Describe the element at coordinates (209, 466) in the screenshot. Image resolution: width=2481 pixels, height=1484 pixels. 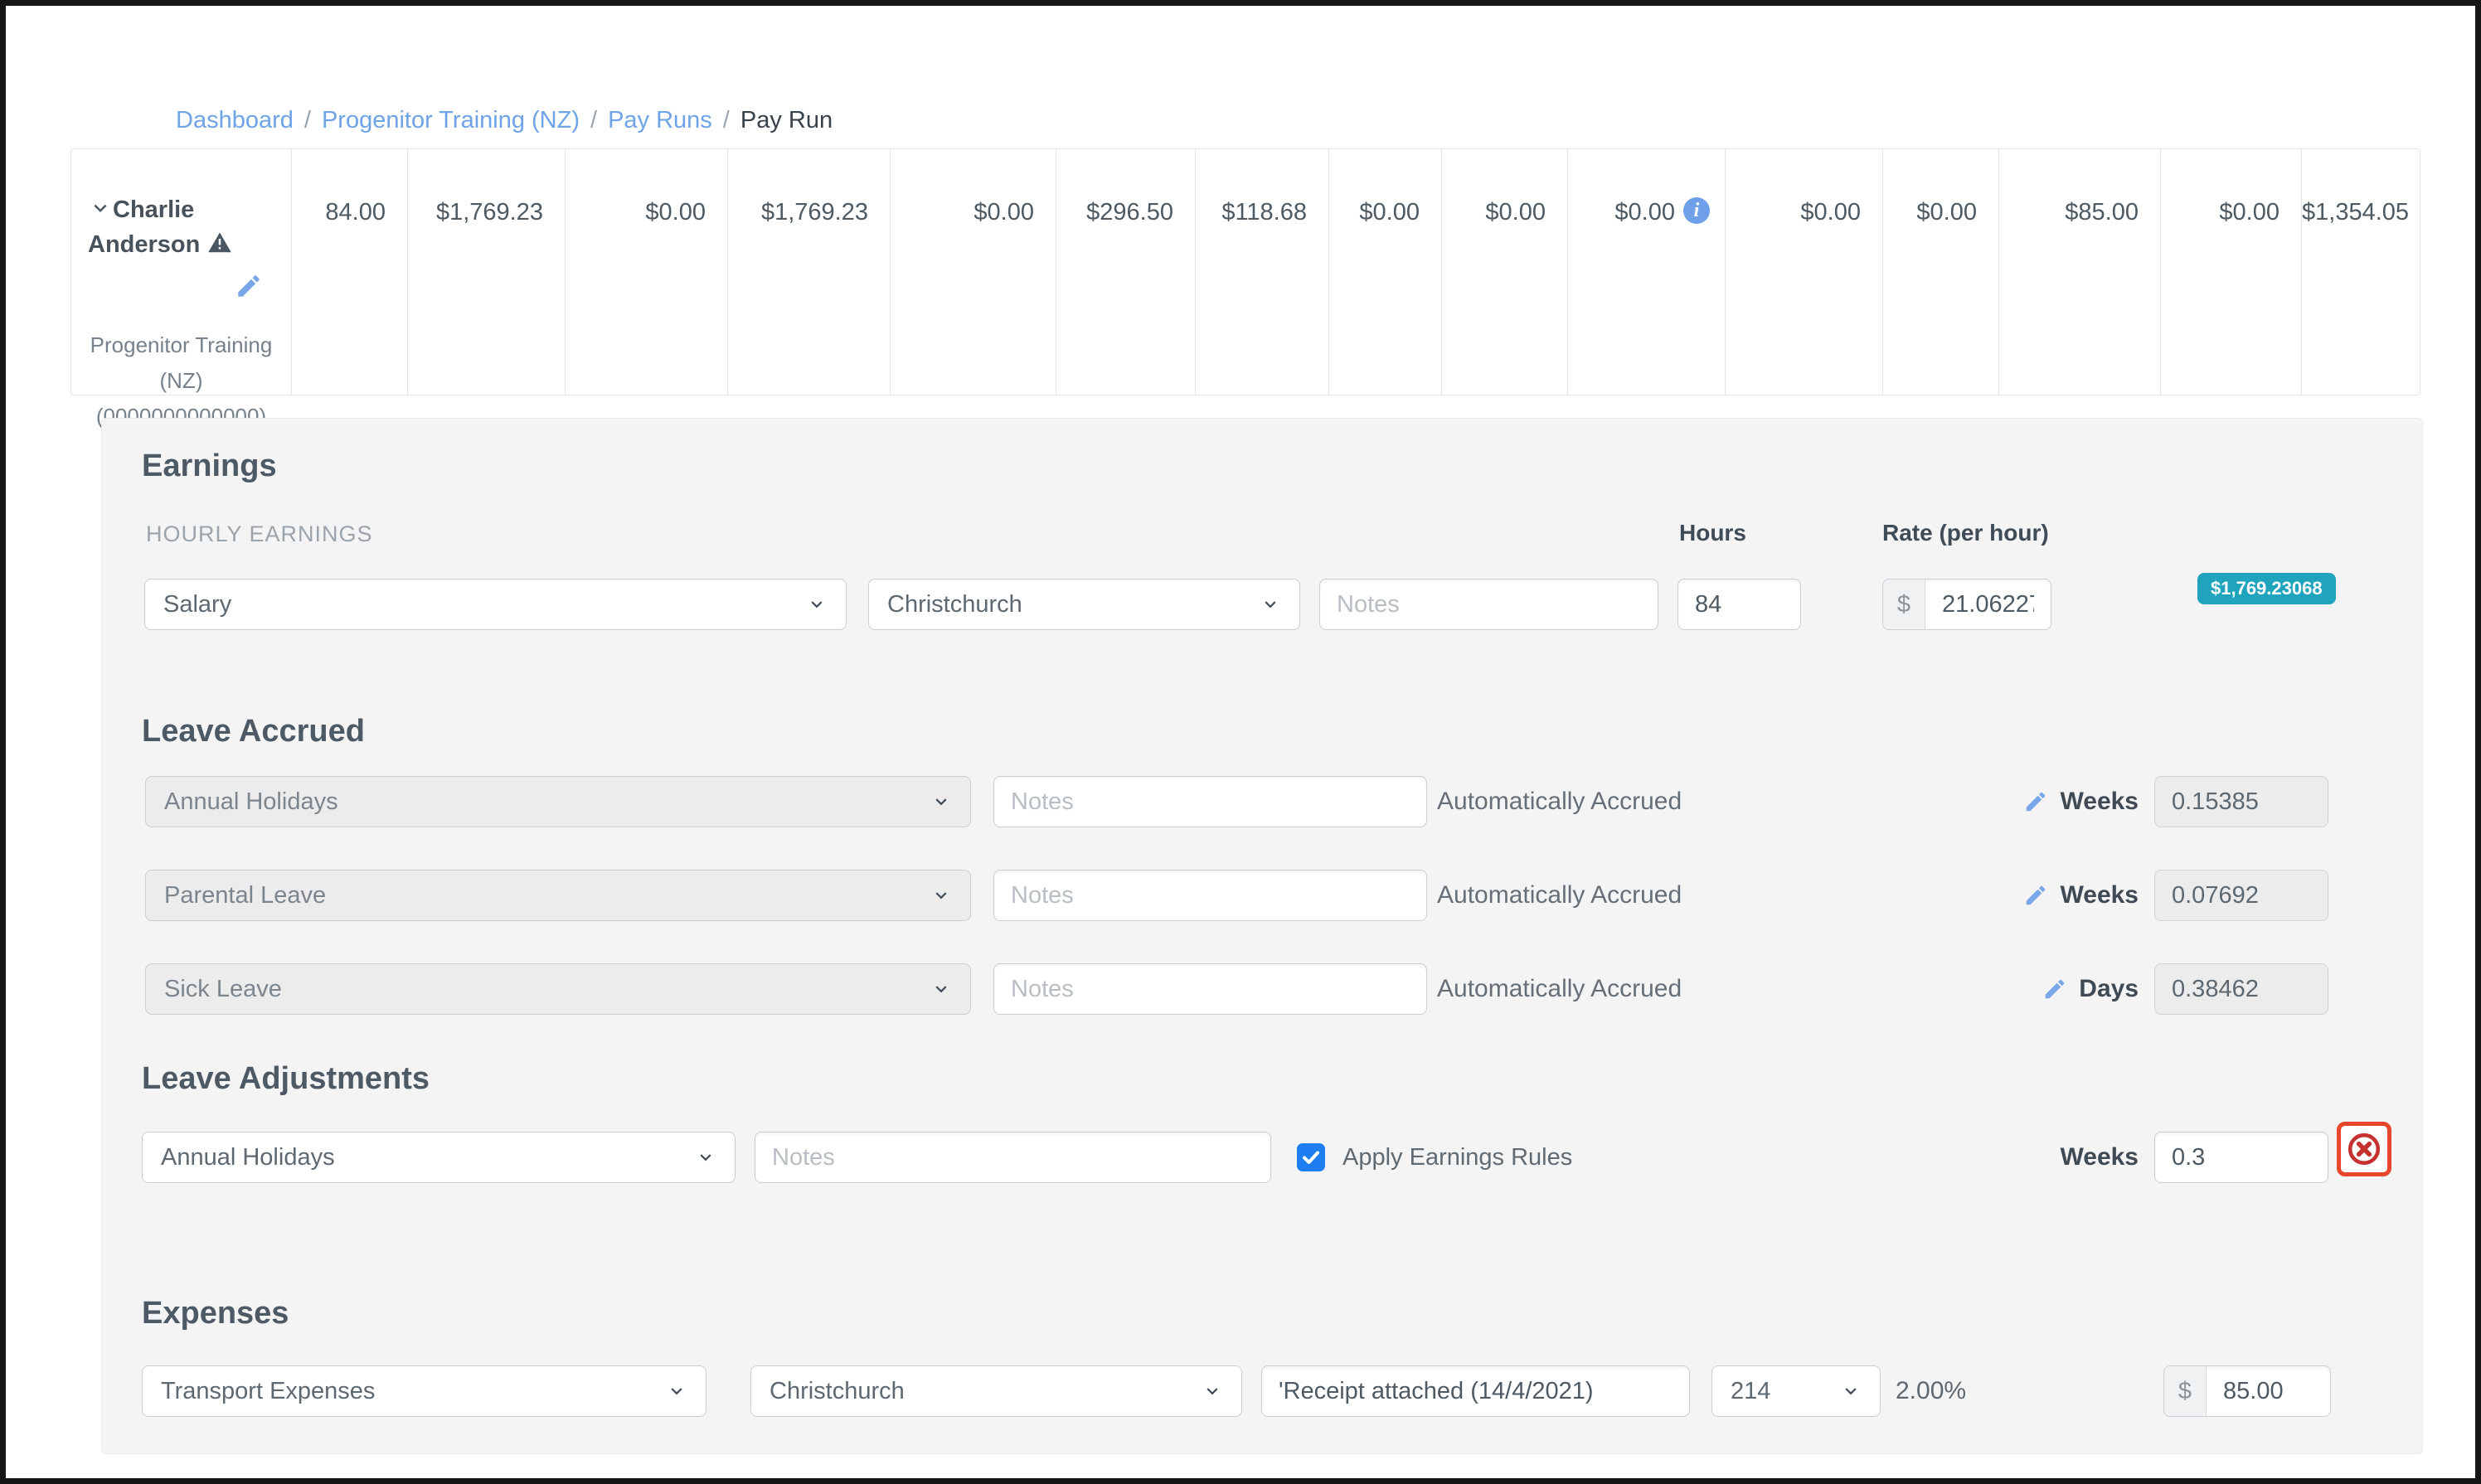
I see `earnings-heading: Earnings` at that location.